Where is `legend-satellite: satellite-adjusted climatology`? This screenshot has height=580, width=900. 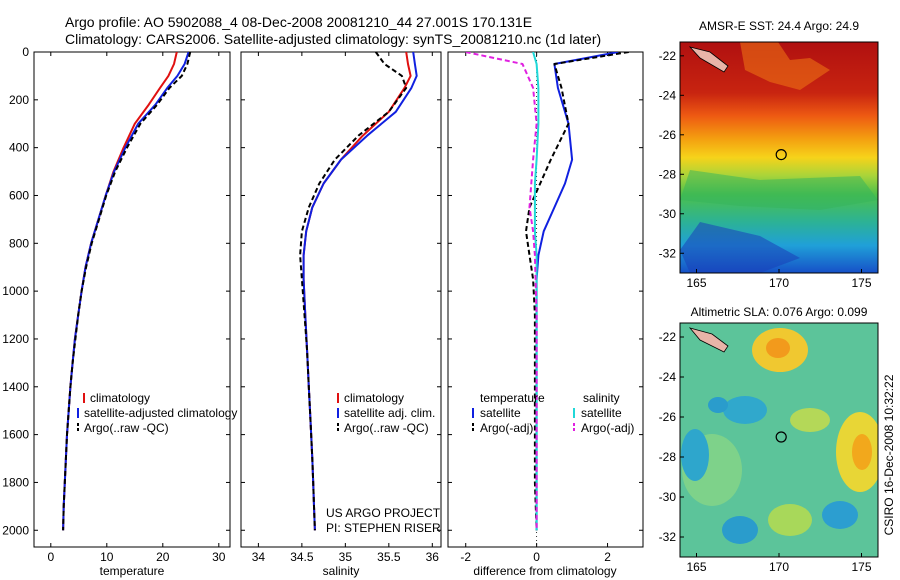 legend-satellite: satellite-adjusted climatology is located at coordinates (160, 413).